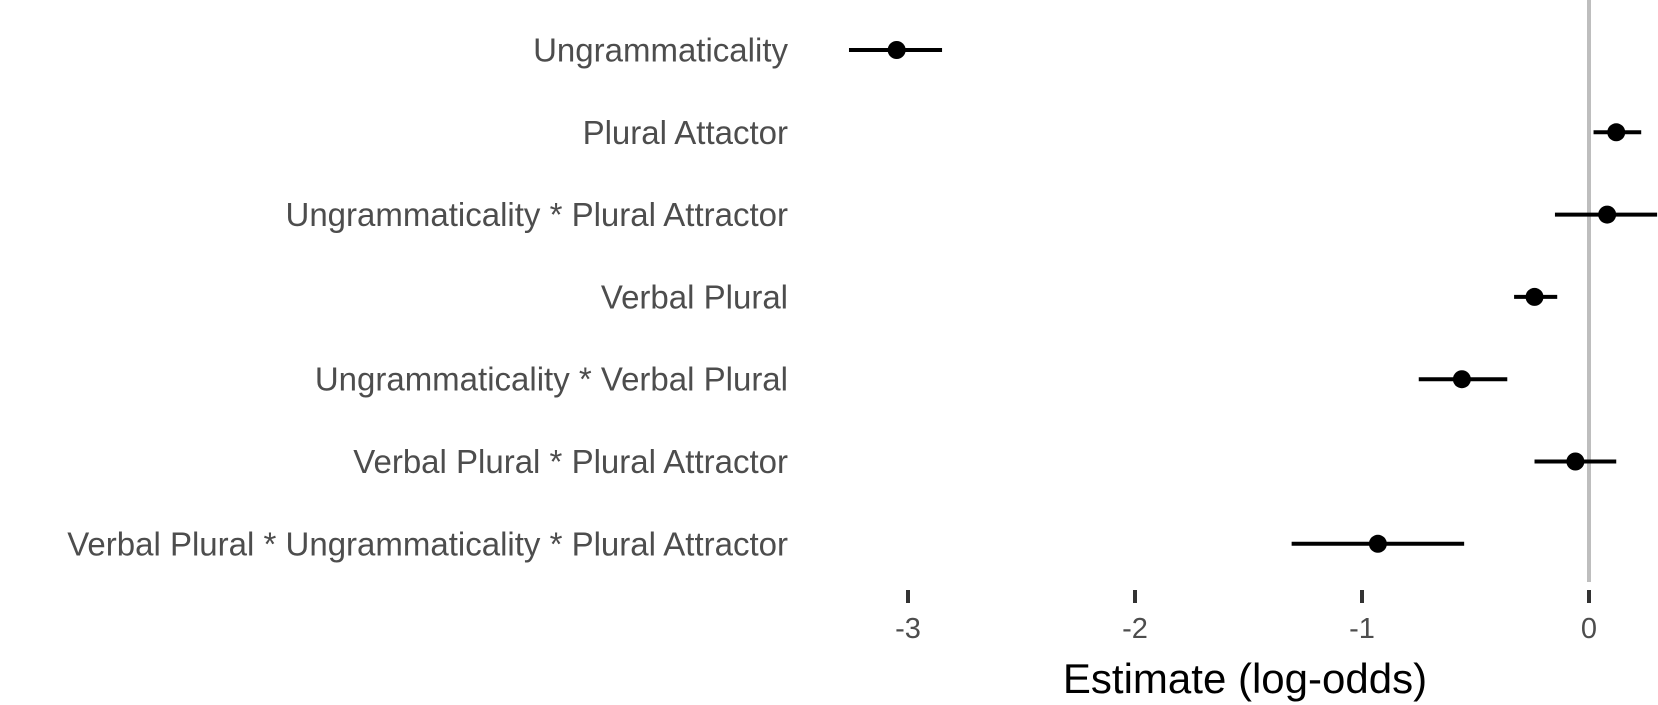 This screenshot has width=1658, height=705. What do you see at coordinates (660, 50) in the screenshot?
I see `term-label: Ungrammaticality` at bounding box center [660, 50].